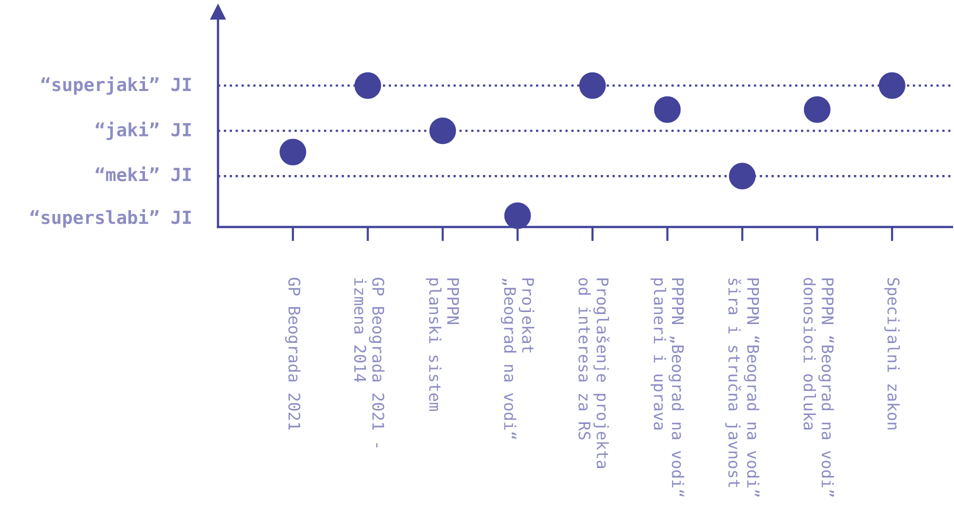 Image resolution: width=954 pixels, height=524 pixels. What do you see at coordinates (143, 174) in the screenshot?
I see `ref-line-label: “meki” JI` at bounding box center [143, 174].